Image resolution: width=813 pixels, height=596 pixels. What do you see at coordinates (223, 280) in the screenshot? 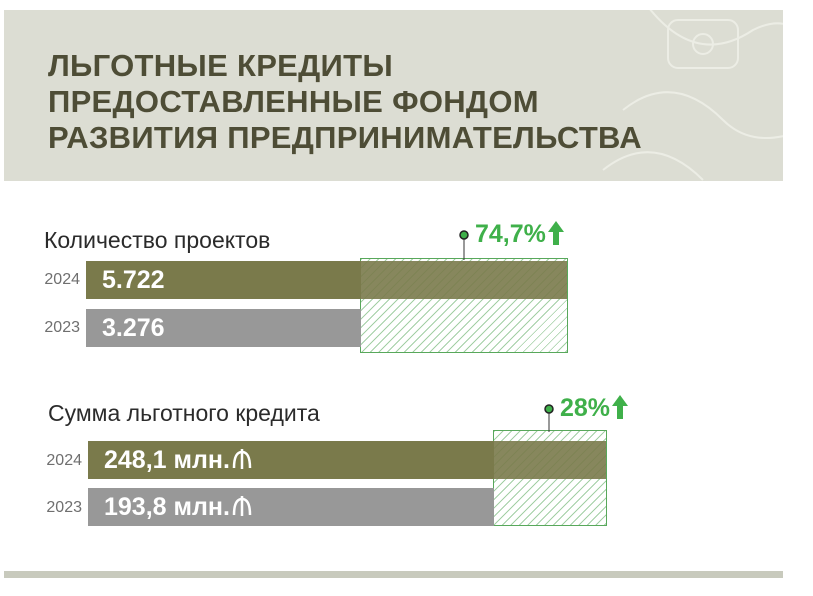
I see `bar: 5.722` at bounding box center [223, 280].